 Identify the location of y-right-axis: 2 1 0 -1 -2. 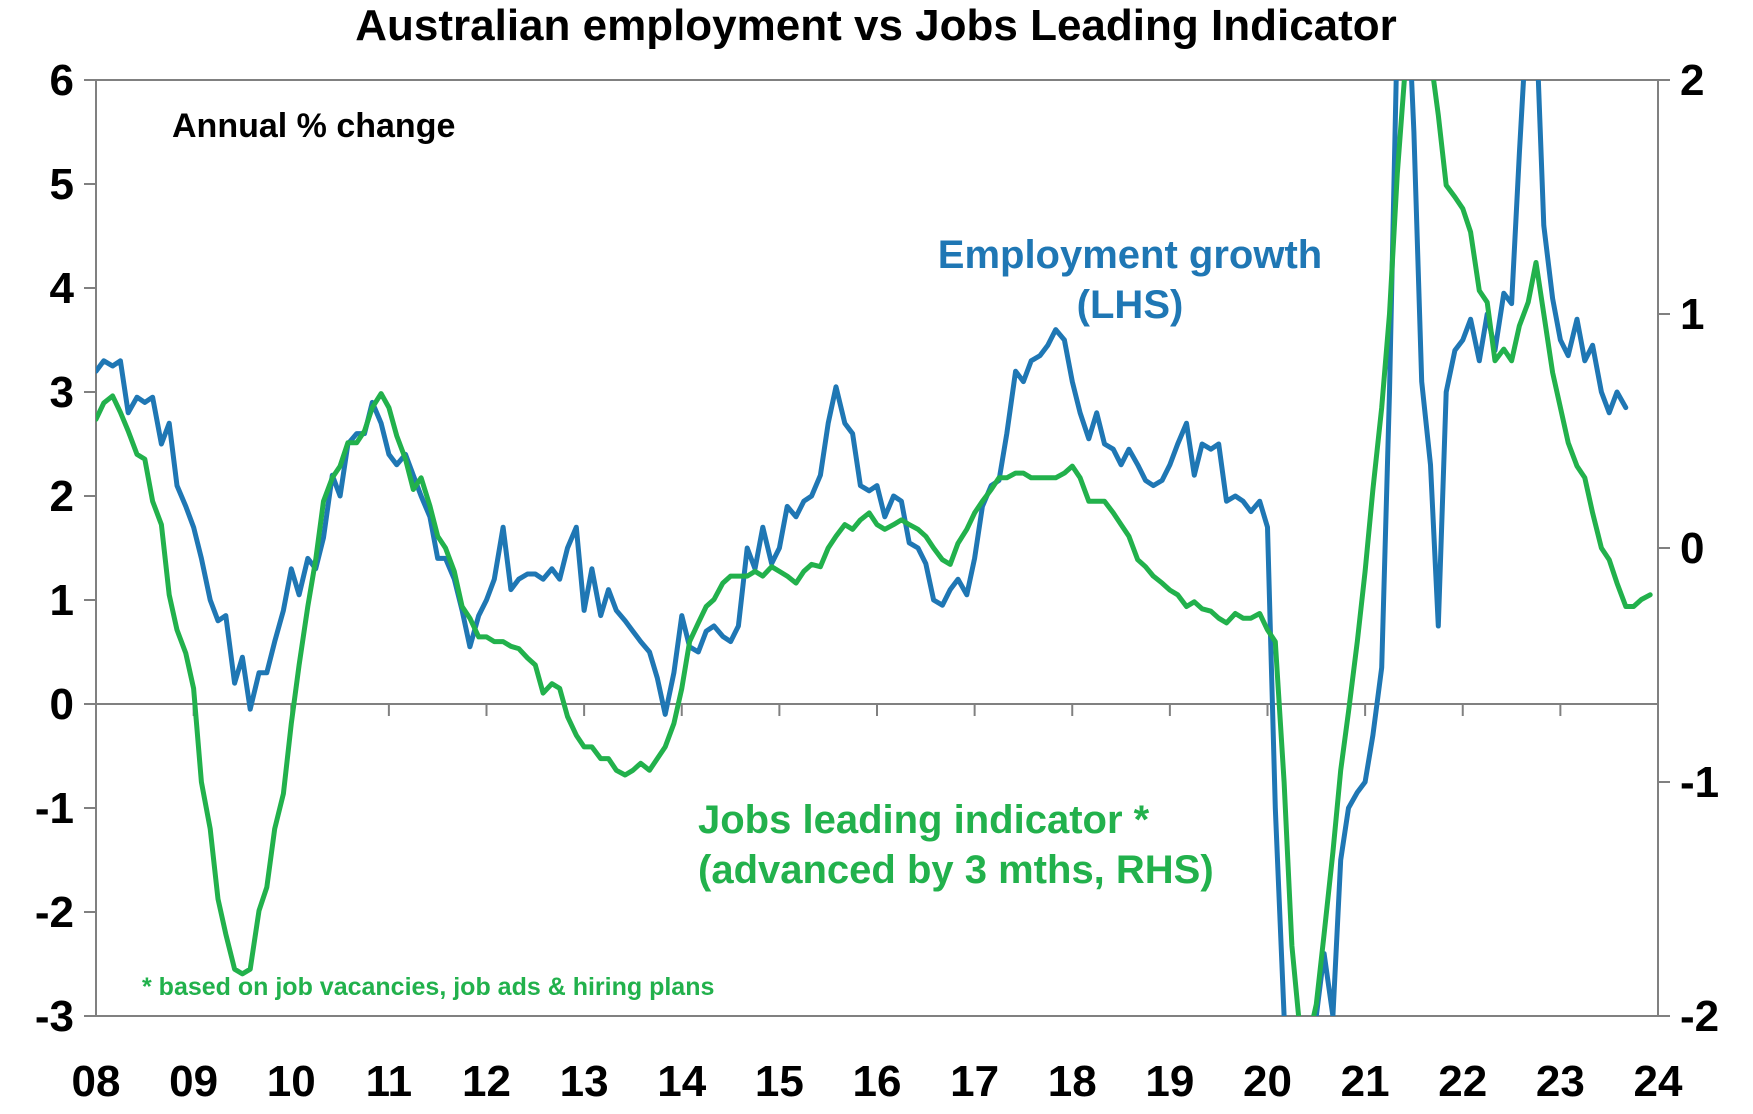
(1688, 548).